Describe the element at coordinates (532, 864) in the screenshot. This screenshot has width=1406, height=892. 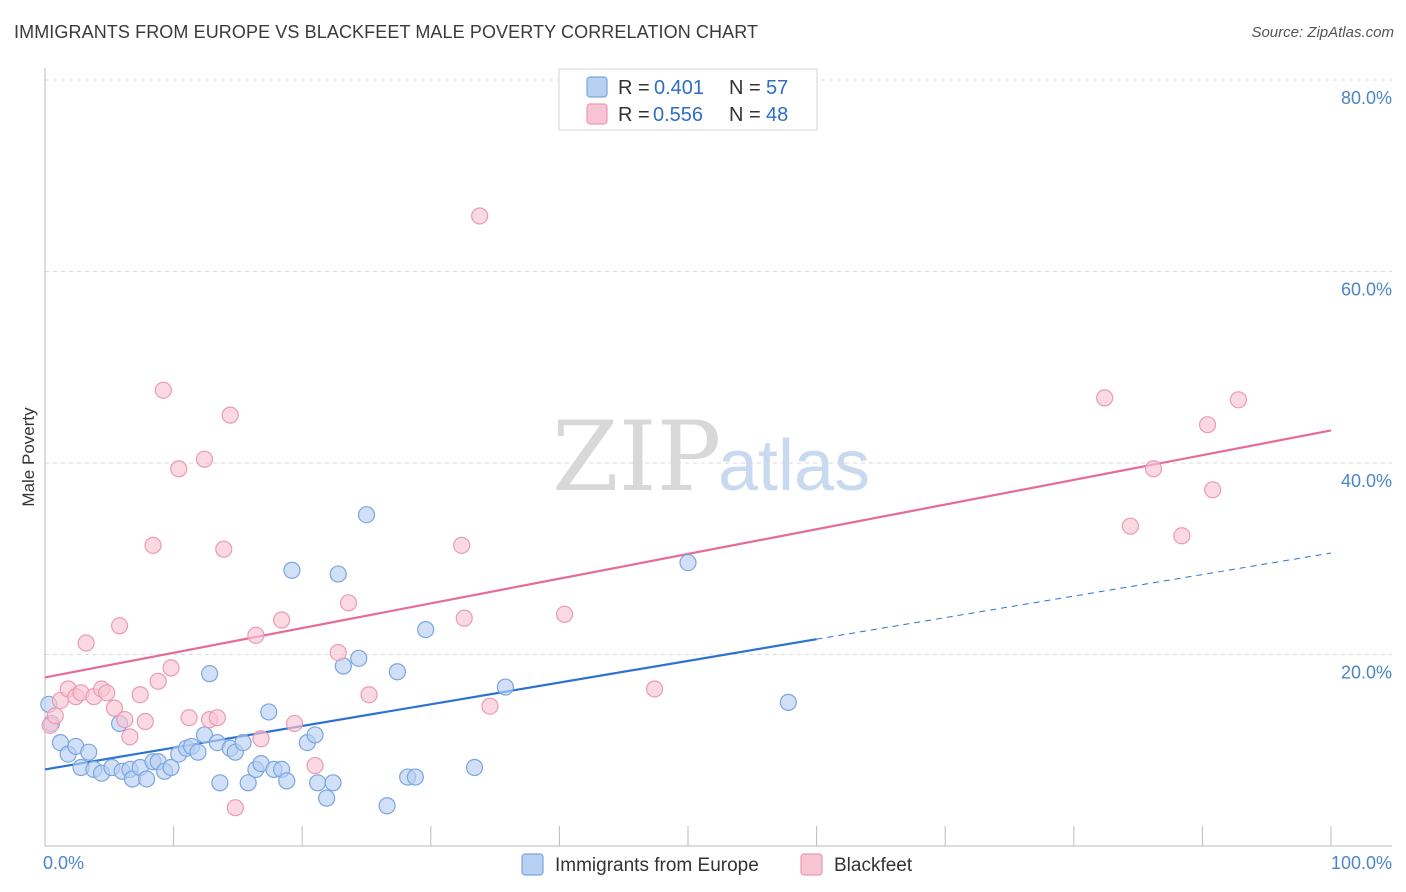
I see `series-legend-swatch-blue` at that location.